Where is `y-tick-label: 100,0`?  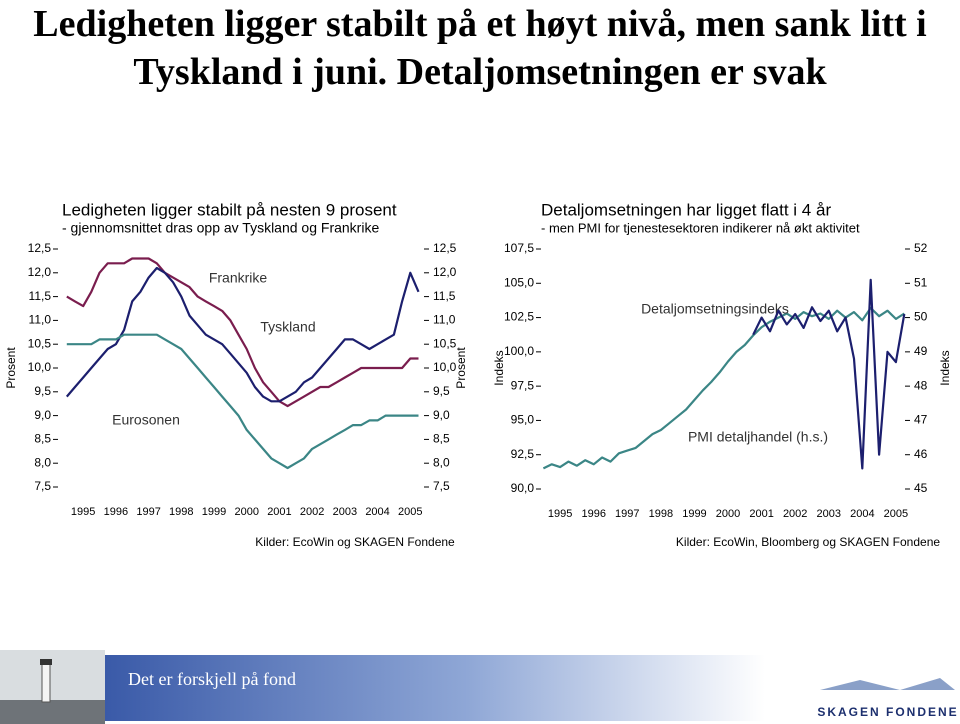 y-tick-label: 100,0 is located at coordinates (519, 351).